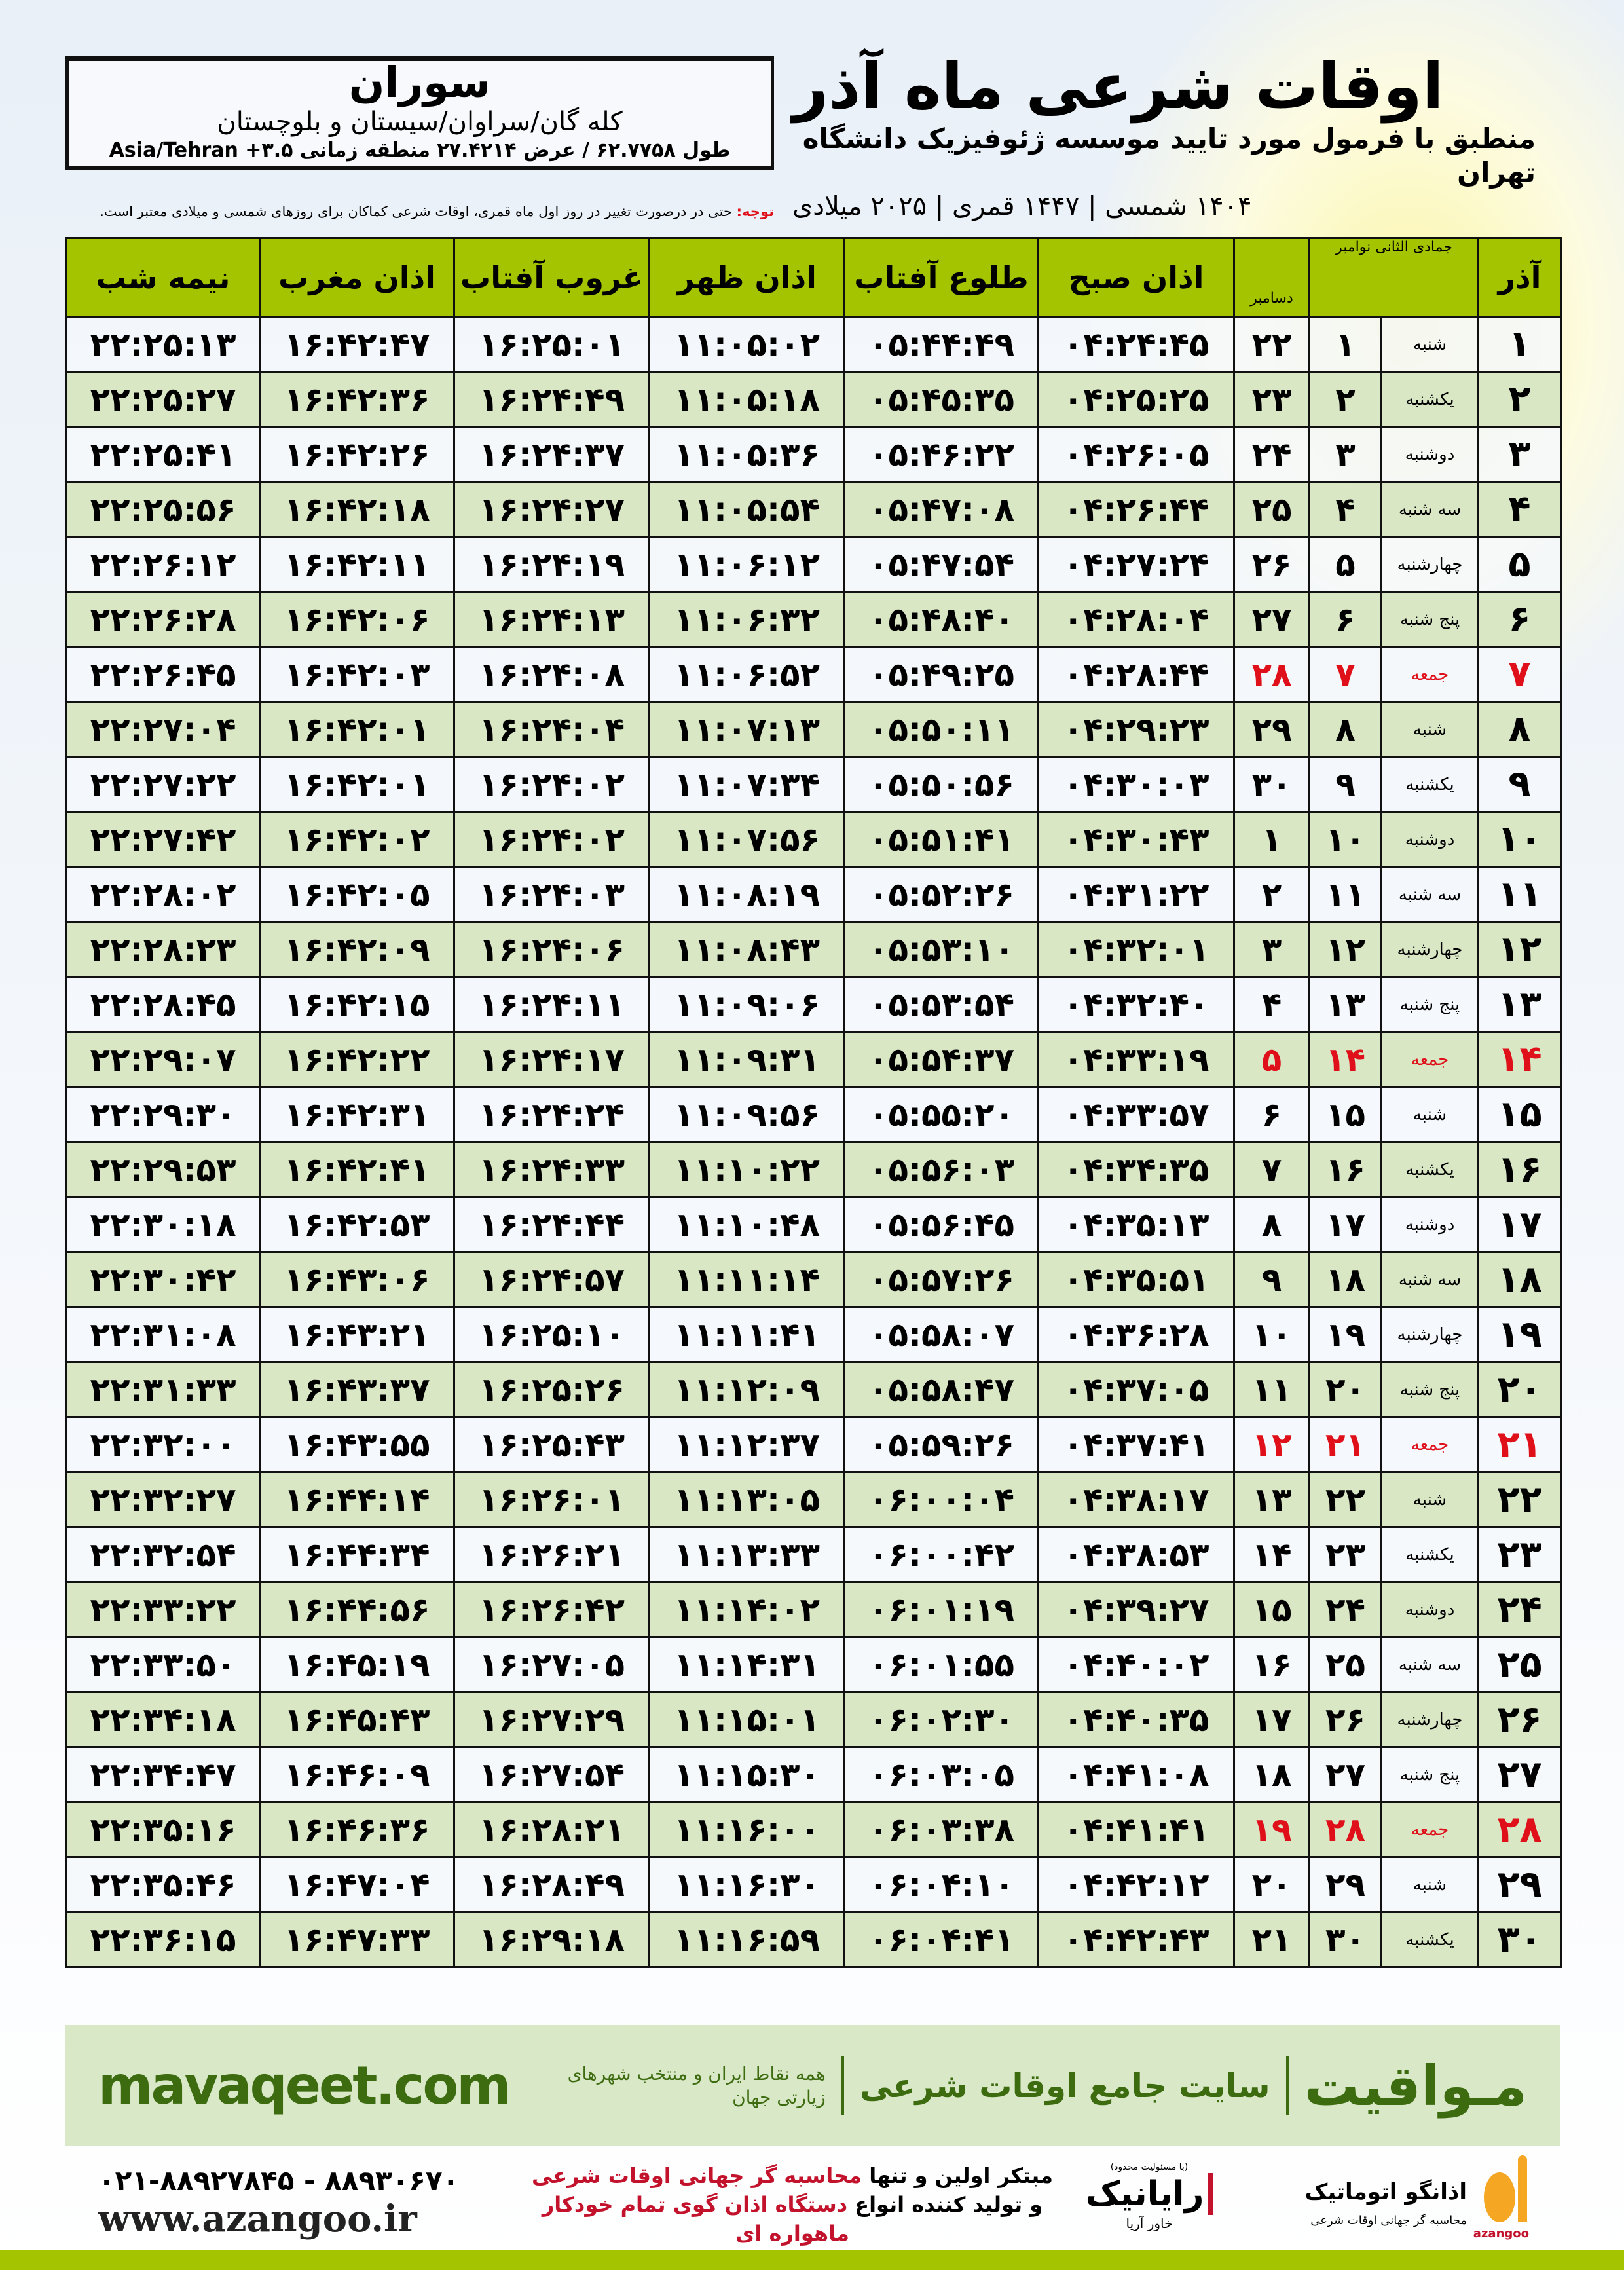  I want to click on jumada-day: ۳, so click(1345, 454).